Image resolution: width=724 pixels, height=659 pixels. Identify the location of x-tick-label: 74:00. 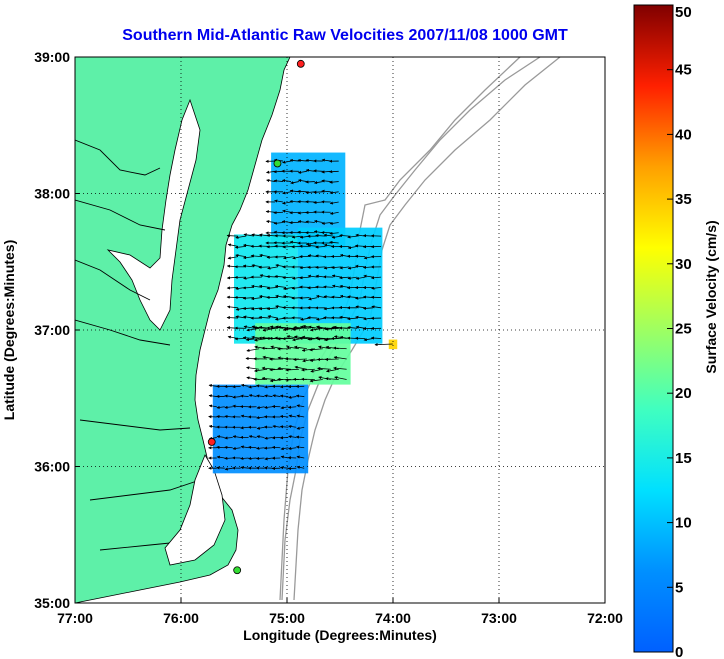
(393, 618).